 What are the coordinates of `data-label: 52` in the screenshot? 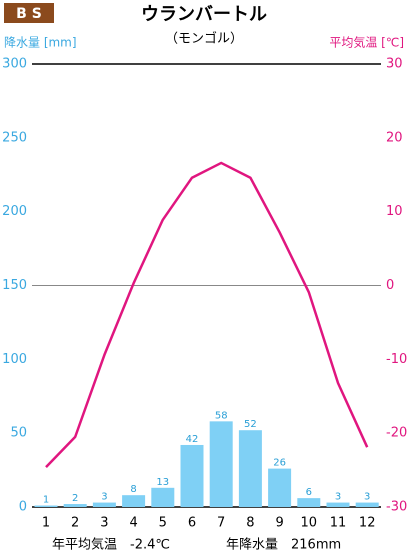 It's located at (250, 424).